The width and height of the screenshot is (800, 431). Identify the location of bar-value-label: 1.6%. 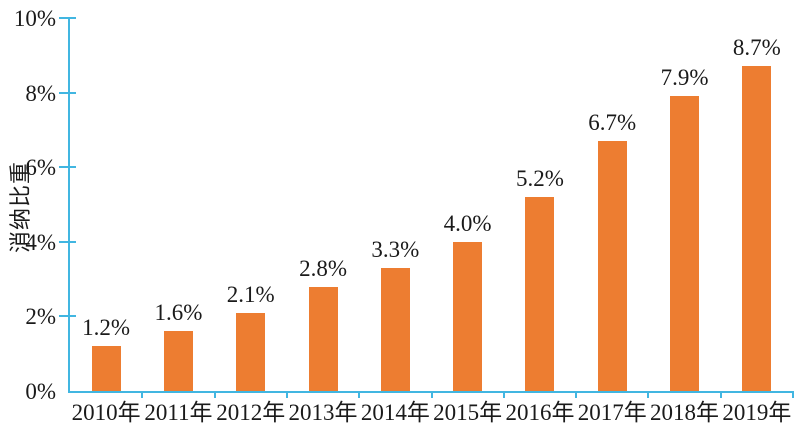
(178, 313).